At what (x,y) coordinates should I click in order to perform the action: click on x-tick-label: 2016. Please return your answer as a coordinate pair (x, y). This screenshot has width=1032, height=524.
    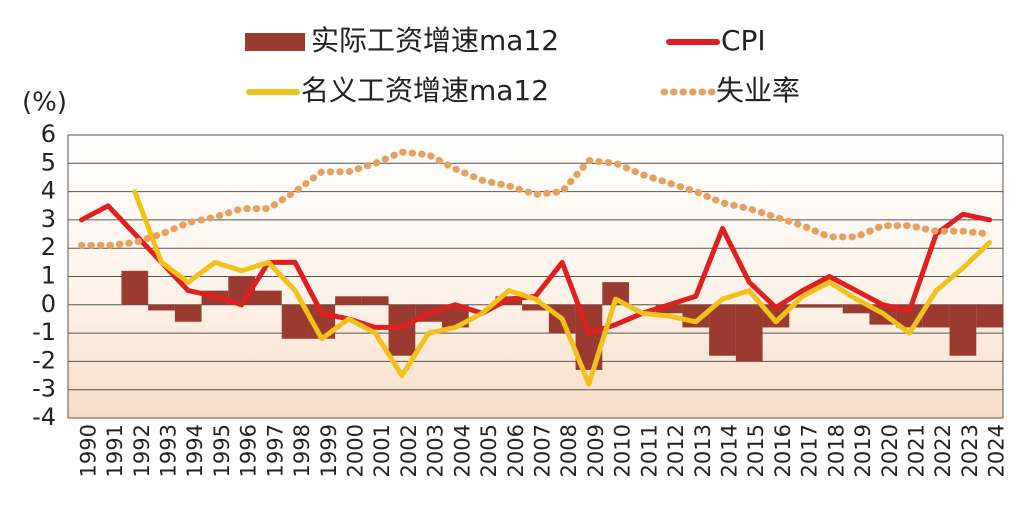
    Looking at the image, I should click on (783, 450).